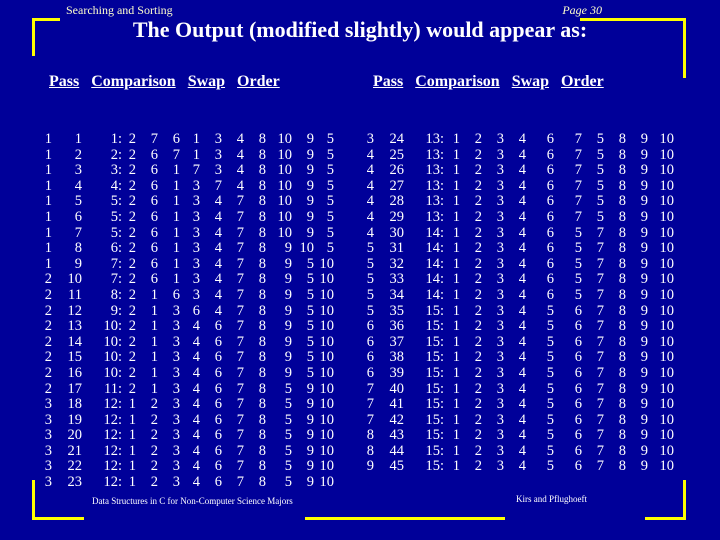 This screenshot has height=540, width=720. I want to click on table-row: 7 42 15: 1 2 3 4 5 6 7 8 9 10, so click(519, 420).